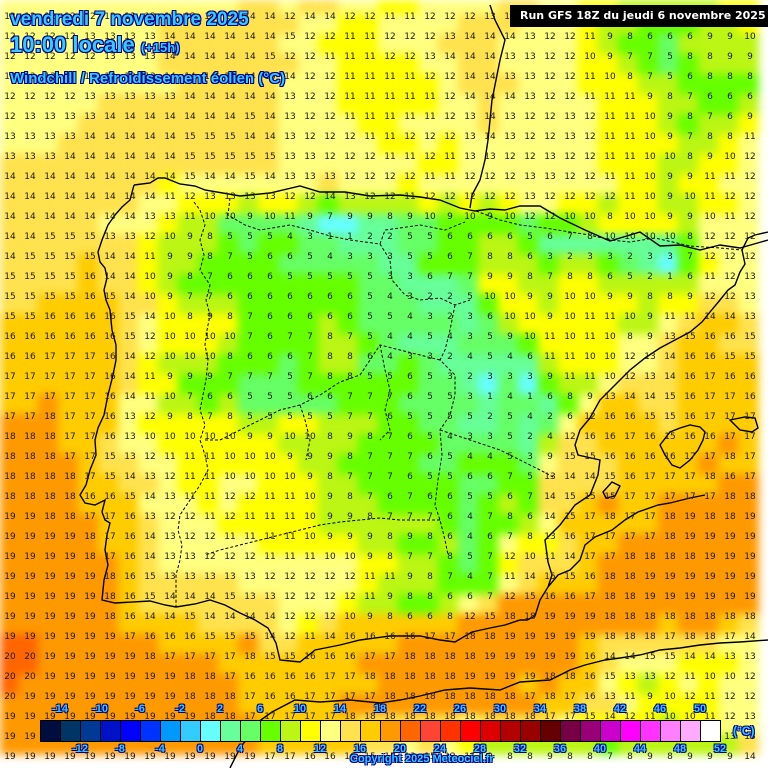 This screenshot has width=768, height=768. I want to click on lead-time: (+15h), so click(160, 47).